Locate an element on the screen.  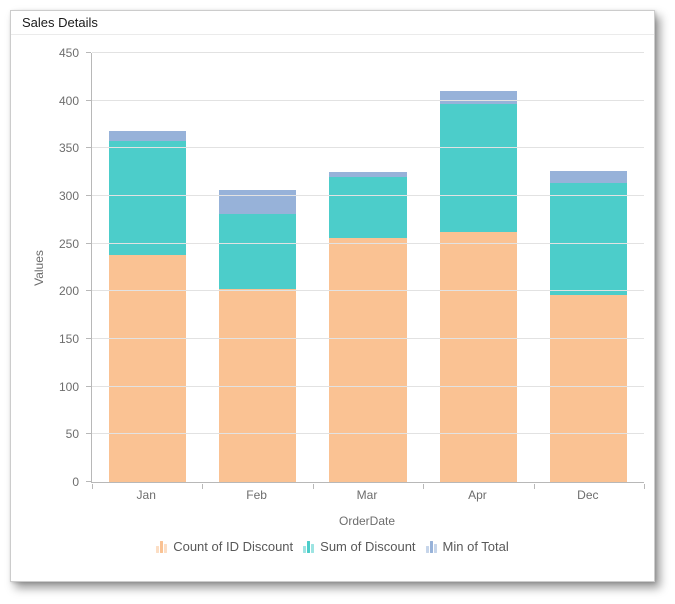
x-category-label-dec: Dec is located at coordinates (588, 495).